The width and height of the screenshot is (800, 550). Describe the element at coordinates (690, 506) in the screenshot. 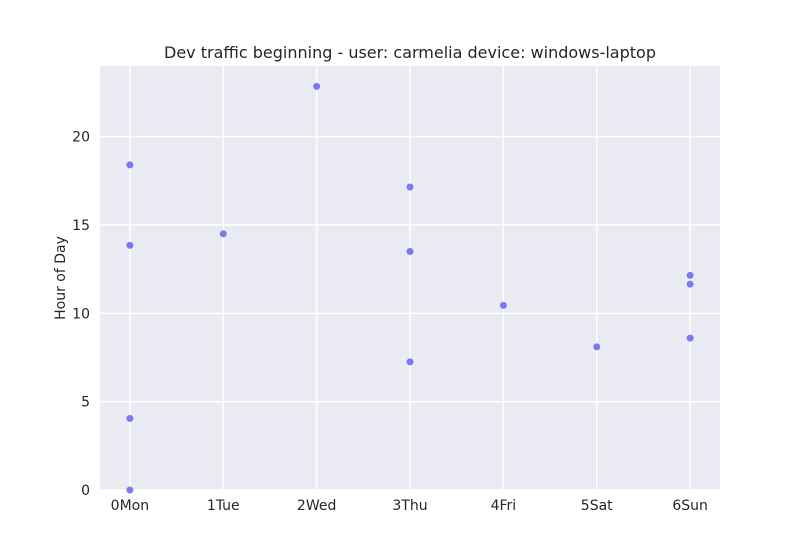

I see `x-tick-label: 6Sun` at that location.